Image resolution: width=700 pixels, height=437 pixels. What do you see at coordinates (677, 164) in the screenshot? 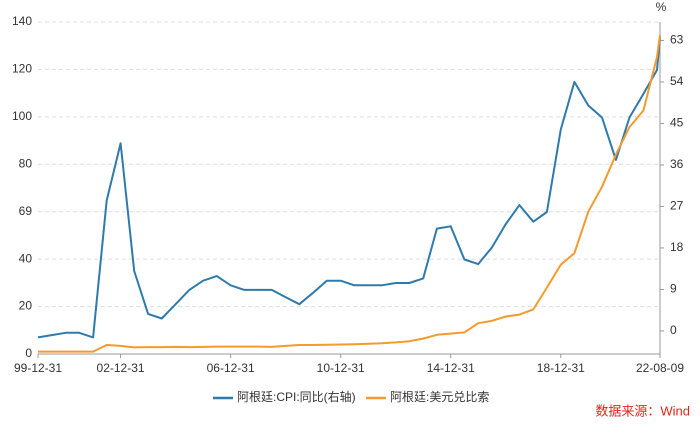
I see `y2-tick-label: 36` at bounding box center [677, 164].